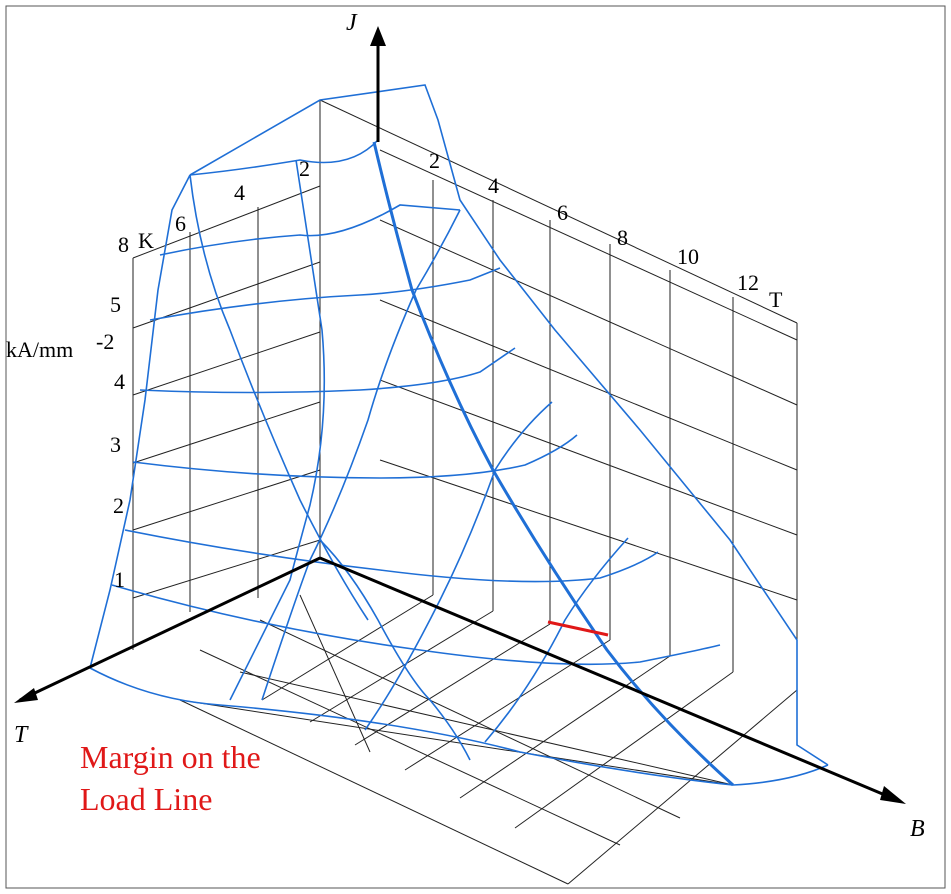  I want to click on current-unit-exponent: -2, so click(105, 341).